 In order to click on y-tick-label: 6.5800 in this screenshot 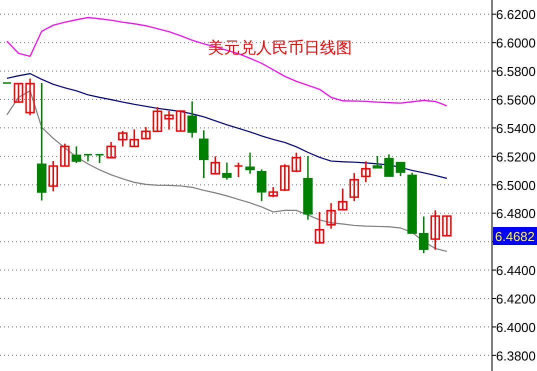, I will do `click(516, 72)`.